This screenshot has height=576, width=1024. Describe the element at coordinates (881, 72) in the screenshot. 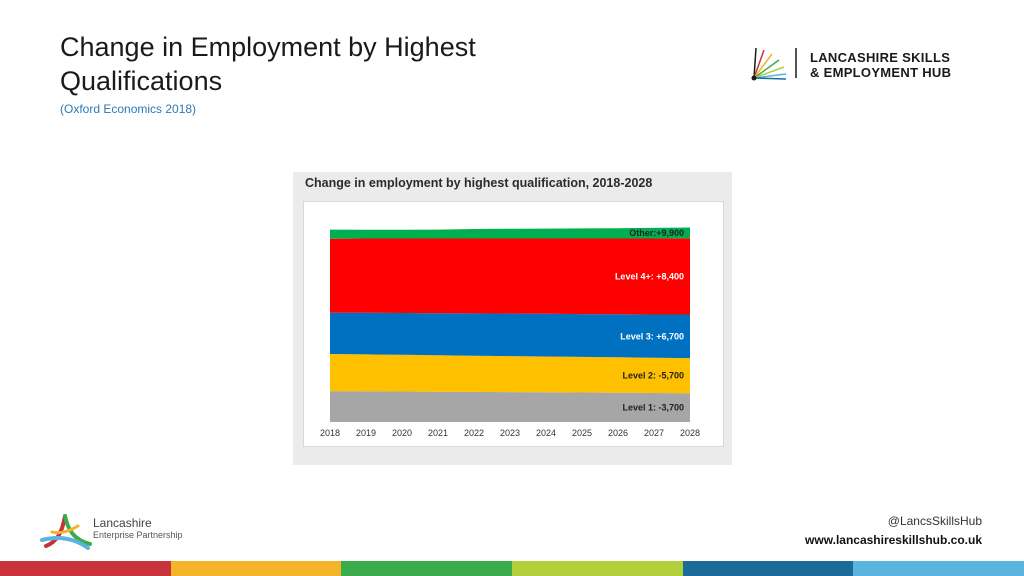

I see `hub-name-line2: & EMPLOYMENT HUB` at that location.